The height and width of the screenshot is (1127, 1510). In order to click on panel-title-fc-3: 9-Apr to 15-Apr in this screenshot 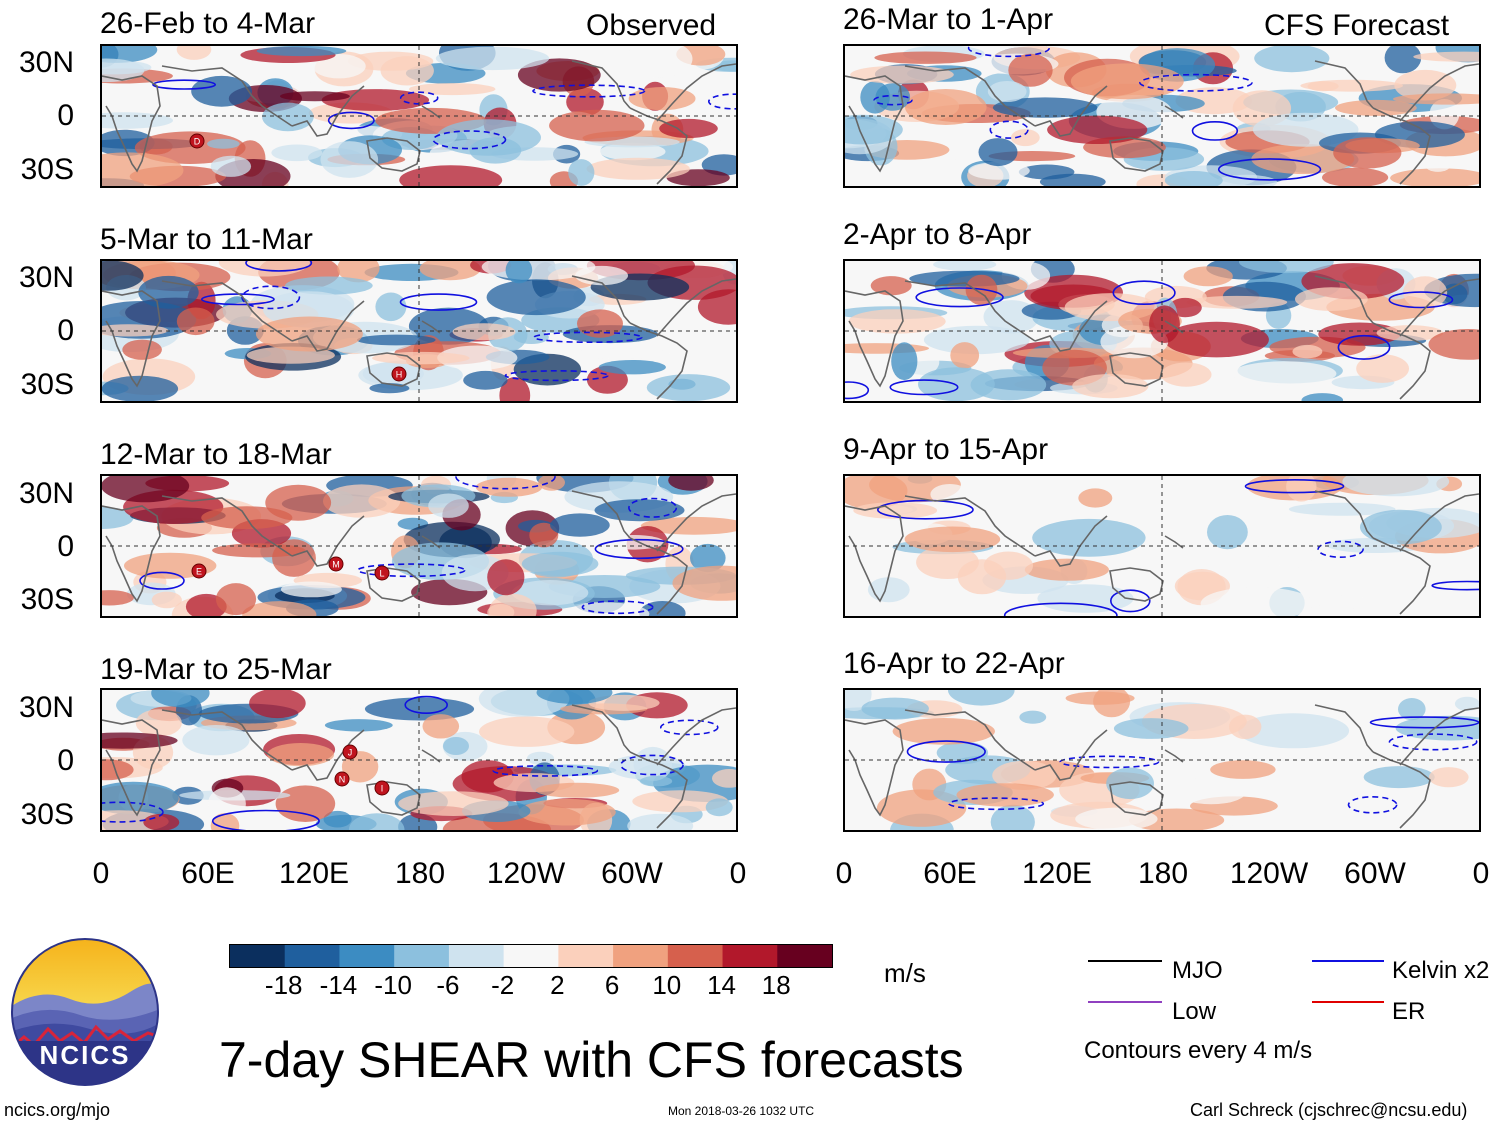, I will do `click(946, 449)`.